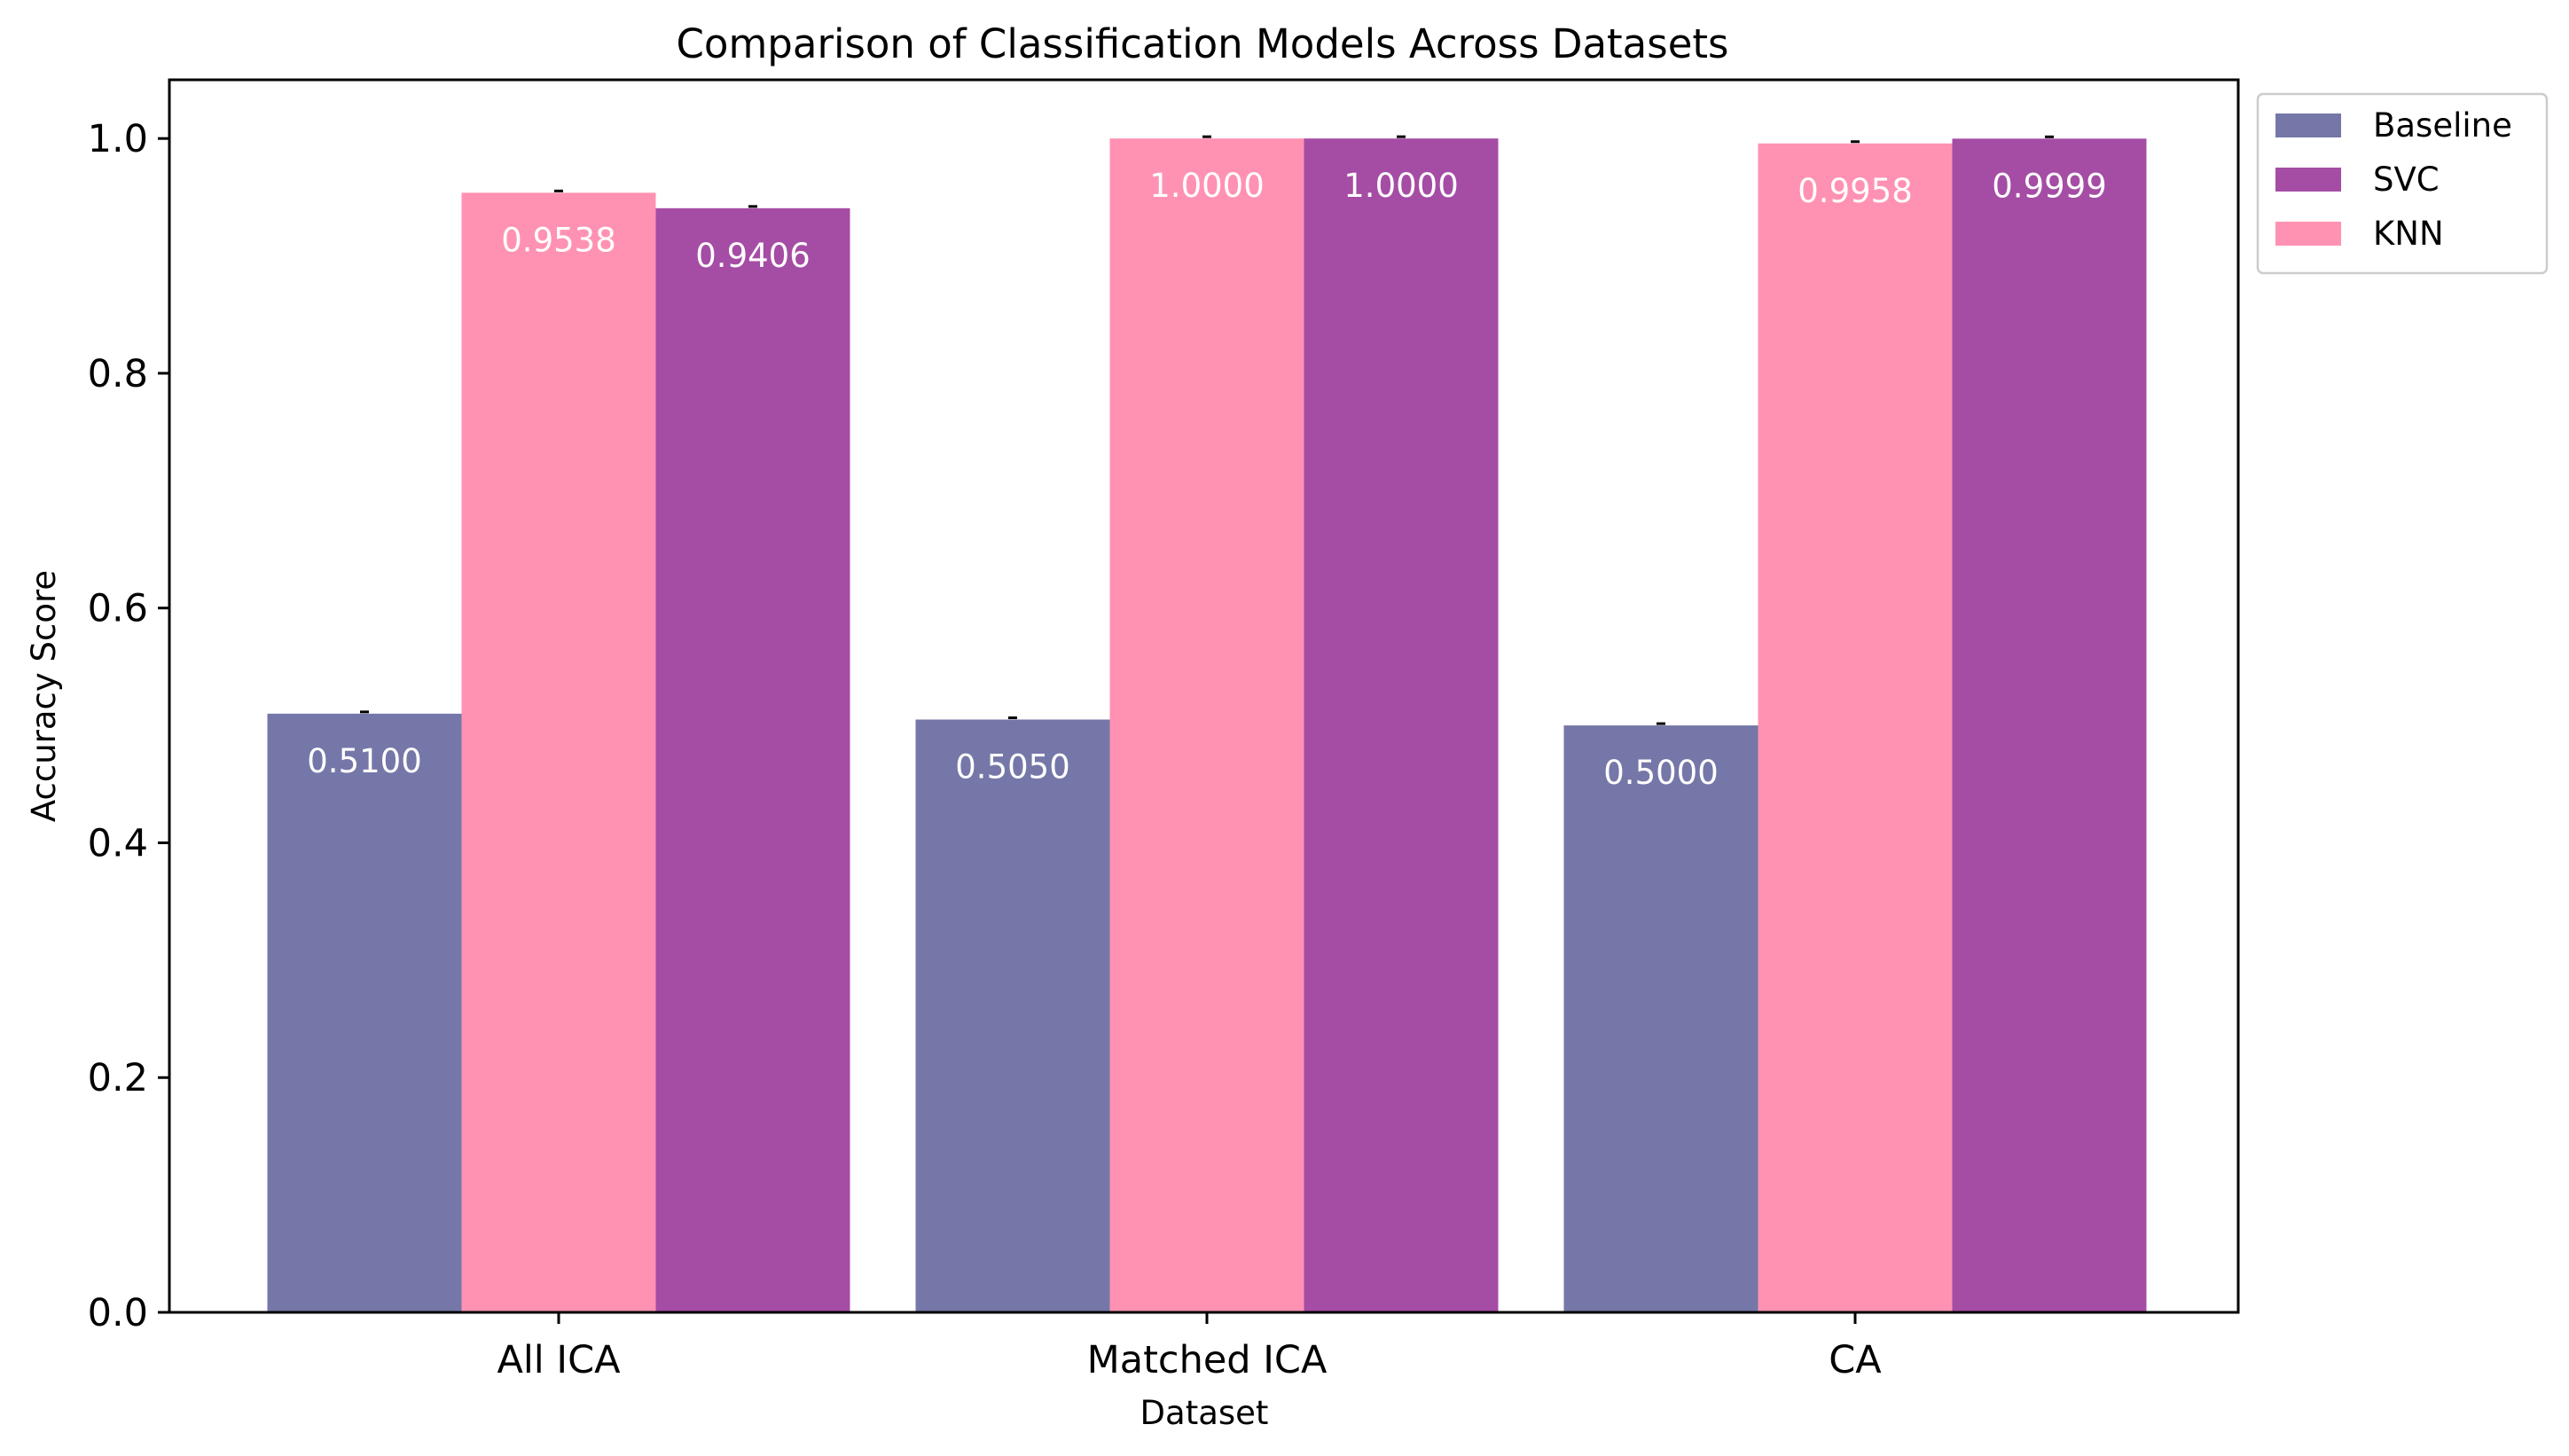  Describe the element at coordinates (128, 726) in the screenshot. I see `y-axis: 0.0 0.2 0.4 0.6 0.8 1.0` at that location.